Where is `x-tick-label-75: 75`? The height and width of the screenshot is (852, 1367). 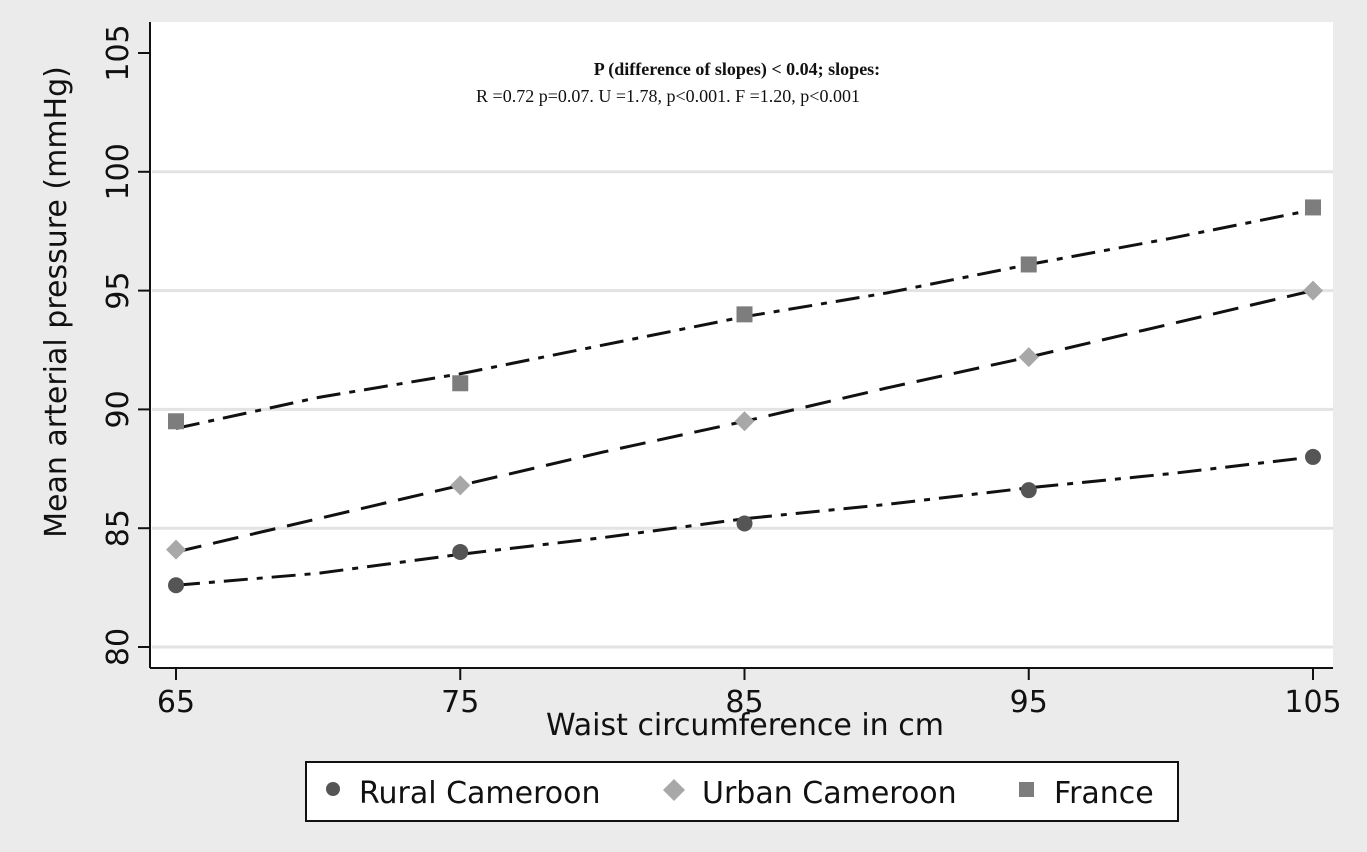 x-tick-label-75: 75 is located at coordinates (460, 702).